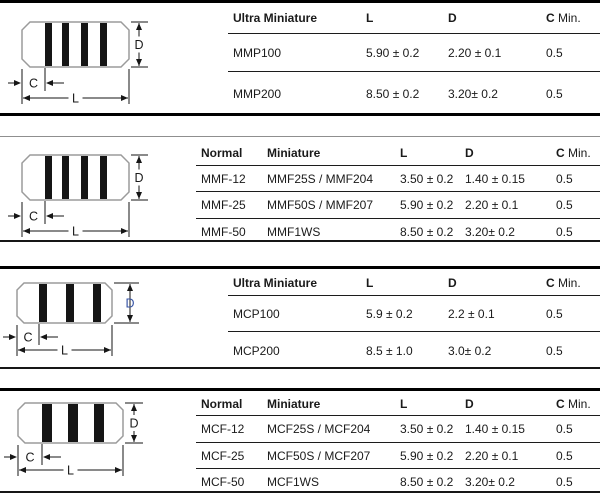 The width and height of the screenshot is (600, 498). Describe the element at coordinates (414, 18) in the screenshot. I see `table-header-row: Ultra Miniature L D C Min.` at that location.